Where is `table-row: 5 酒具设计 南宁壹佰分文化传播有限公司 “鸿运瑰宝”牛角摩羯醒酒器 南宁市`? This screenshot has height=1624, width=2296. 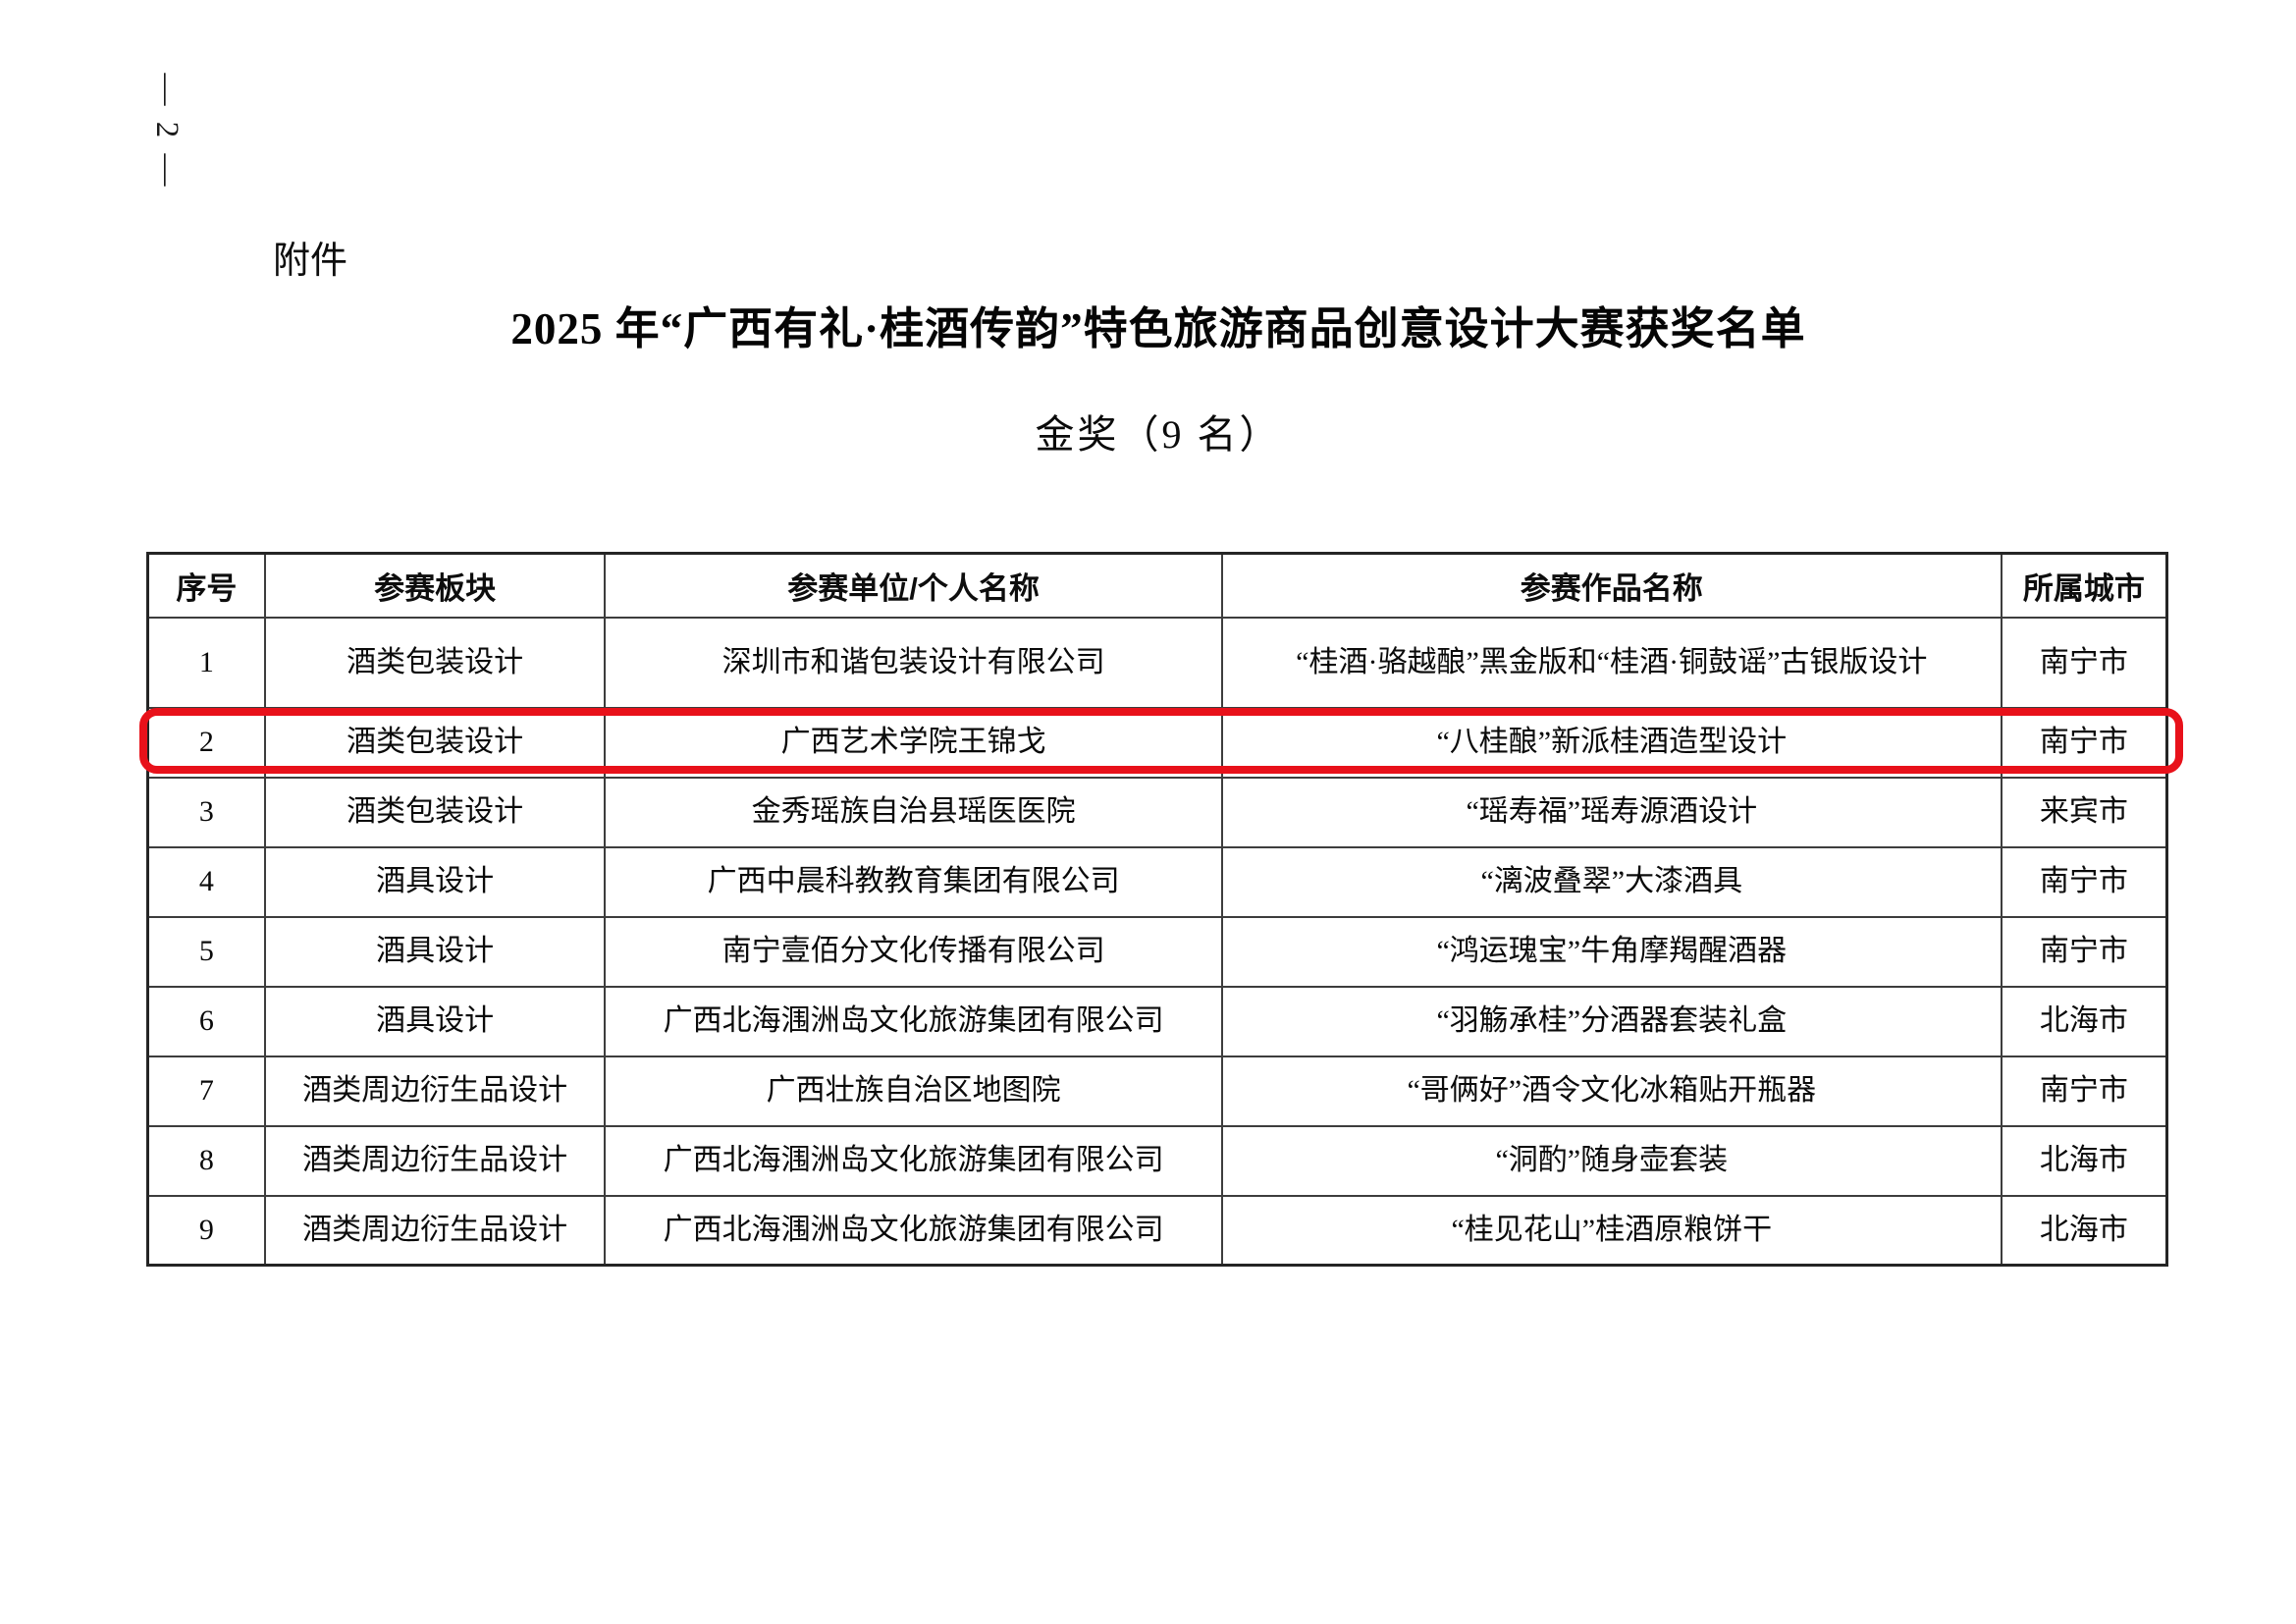
table-row: 5 酒具设计 南宁壹佰分文化传播有限公司 “鸿运瑰宝”牛角摩羯醒酒器 南宁市 is located at coordinates (1157, 951).